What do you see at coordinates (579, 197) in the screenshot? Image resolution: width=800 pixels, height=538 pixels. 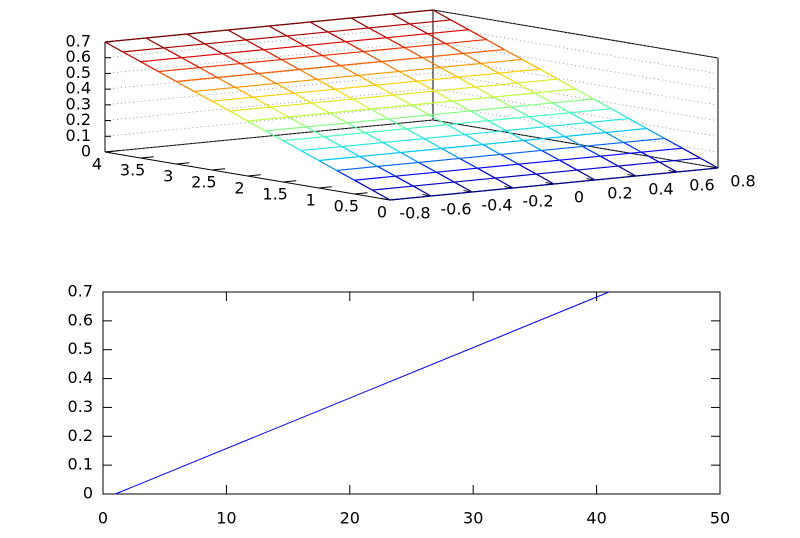 I see `y-tick-label: 0` at bounding box center [579, 197].